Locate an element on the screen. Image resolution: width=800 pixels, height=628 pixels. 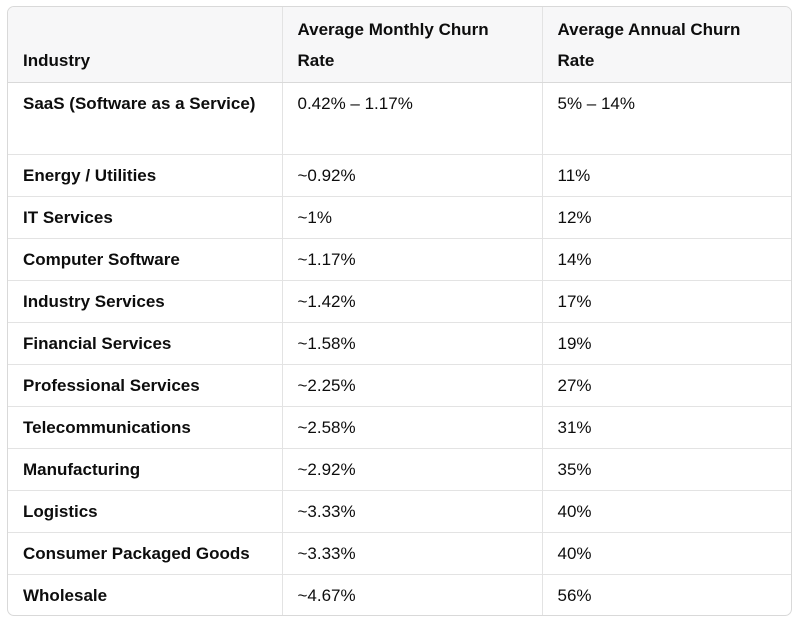
table-row: Telecommunications ~2.58% 31% is located at coordinates (399, 427).